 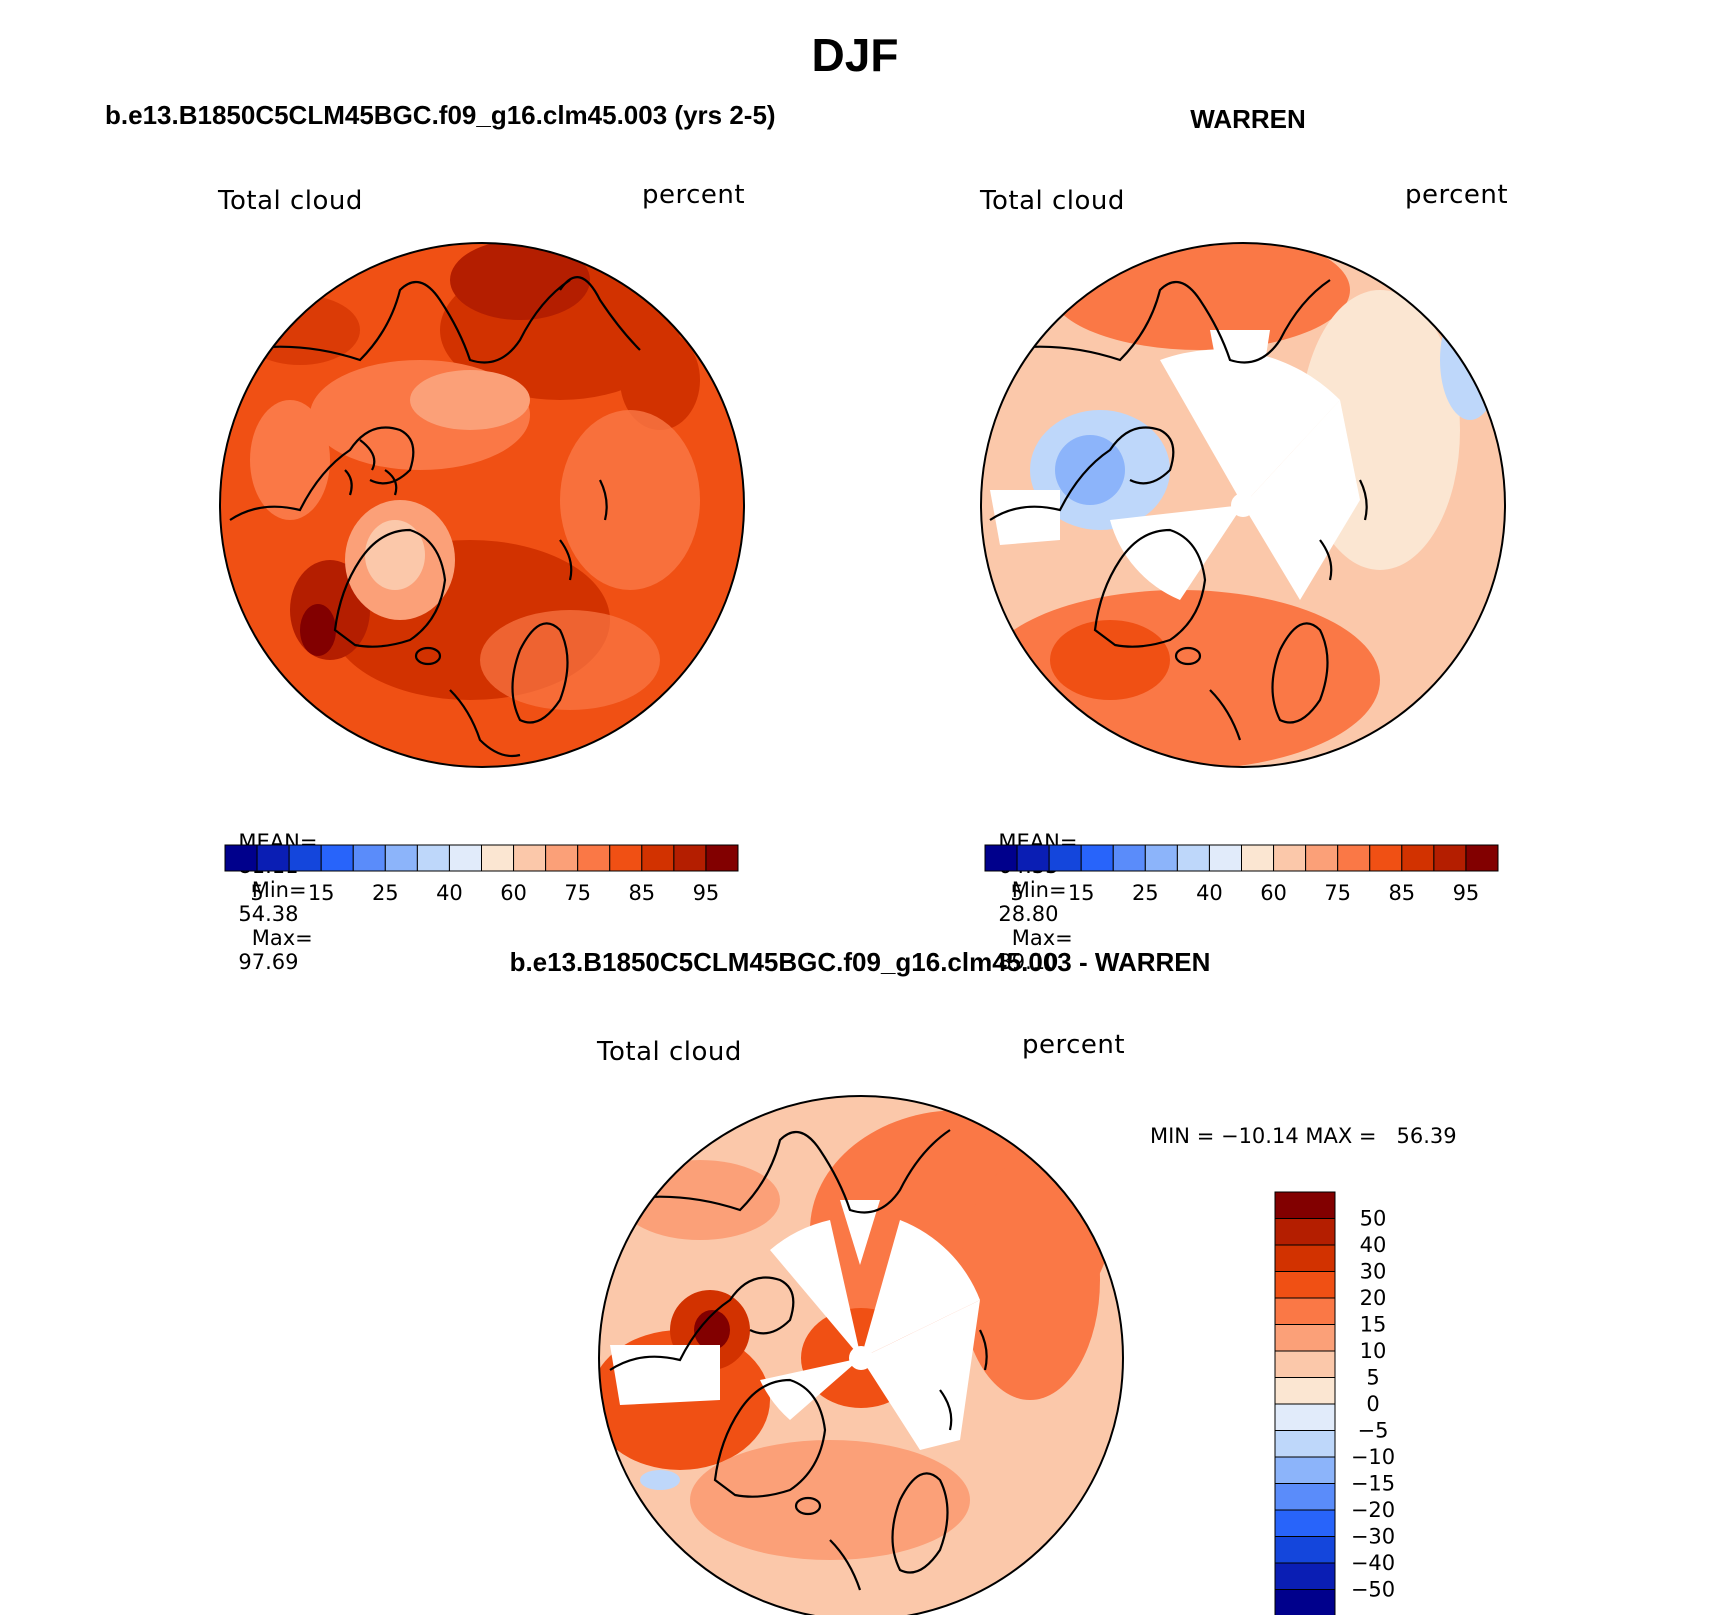 What do you see at coordinates (1457, 195) in the screenshot?
I see `panel2-units-label: percent` at bounding box center [1457, 195].